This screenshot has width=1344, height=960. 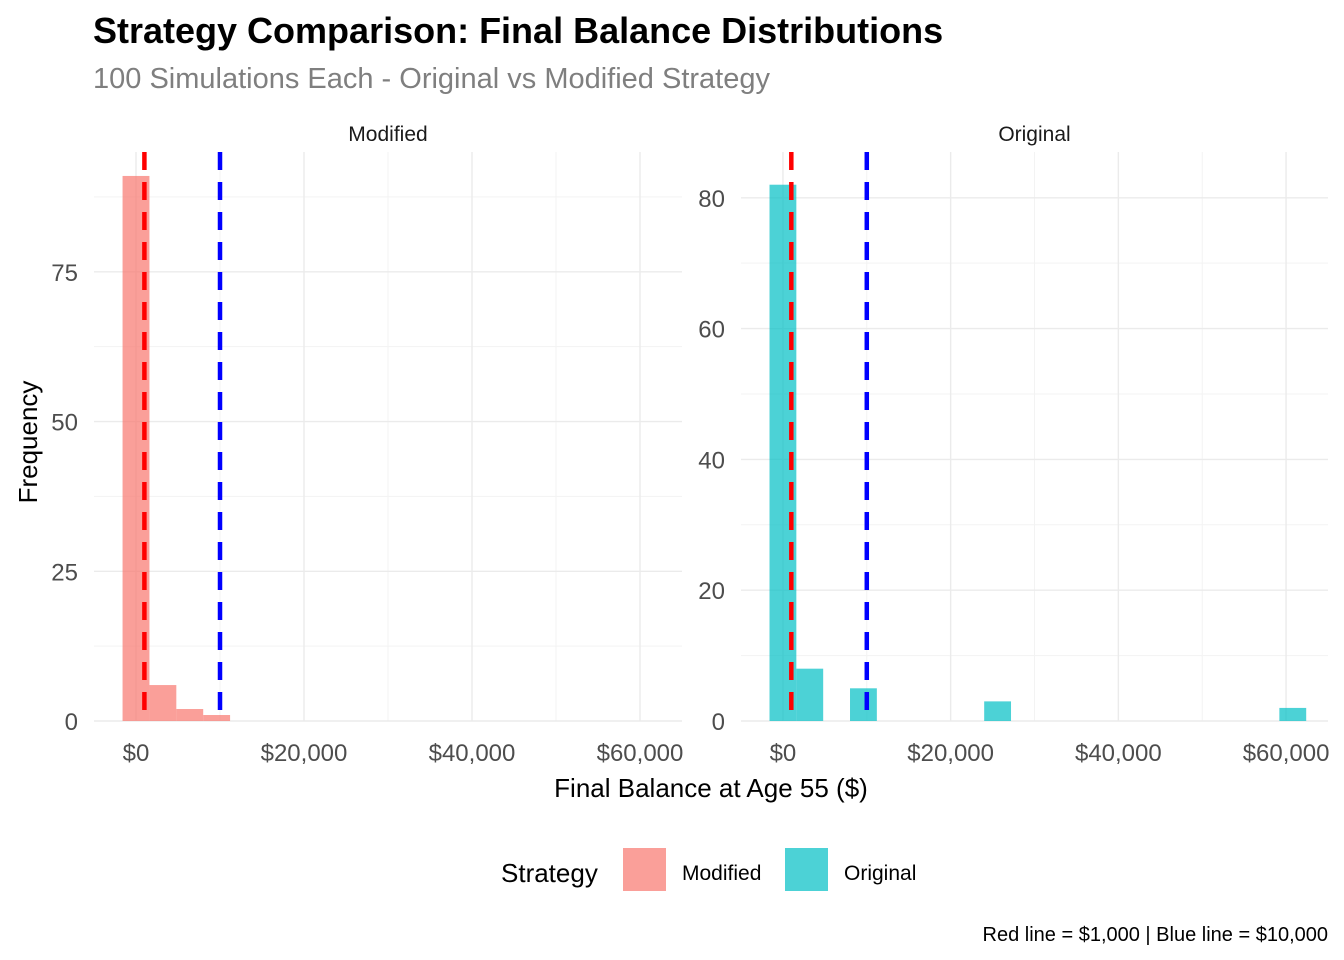 What do you see at coordinates (711, 591) in the screenshot?
I see `y-tick-label: 20` at bounding box center [711, 591].